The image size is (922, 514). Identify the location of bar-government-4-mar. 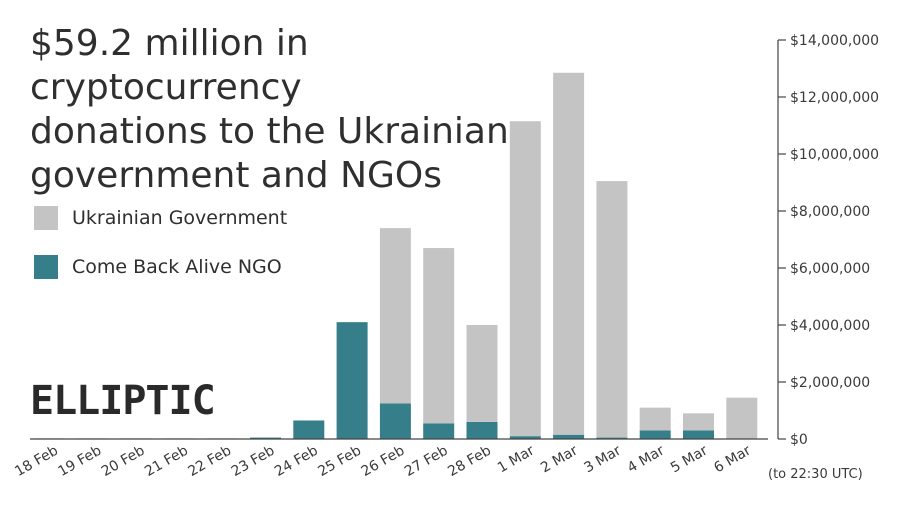
(655, 419).